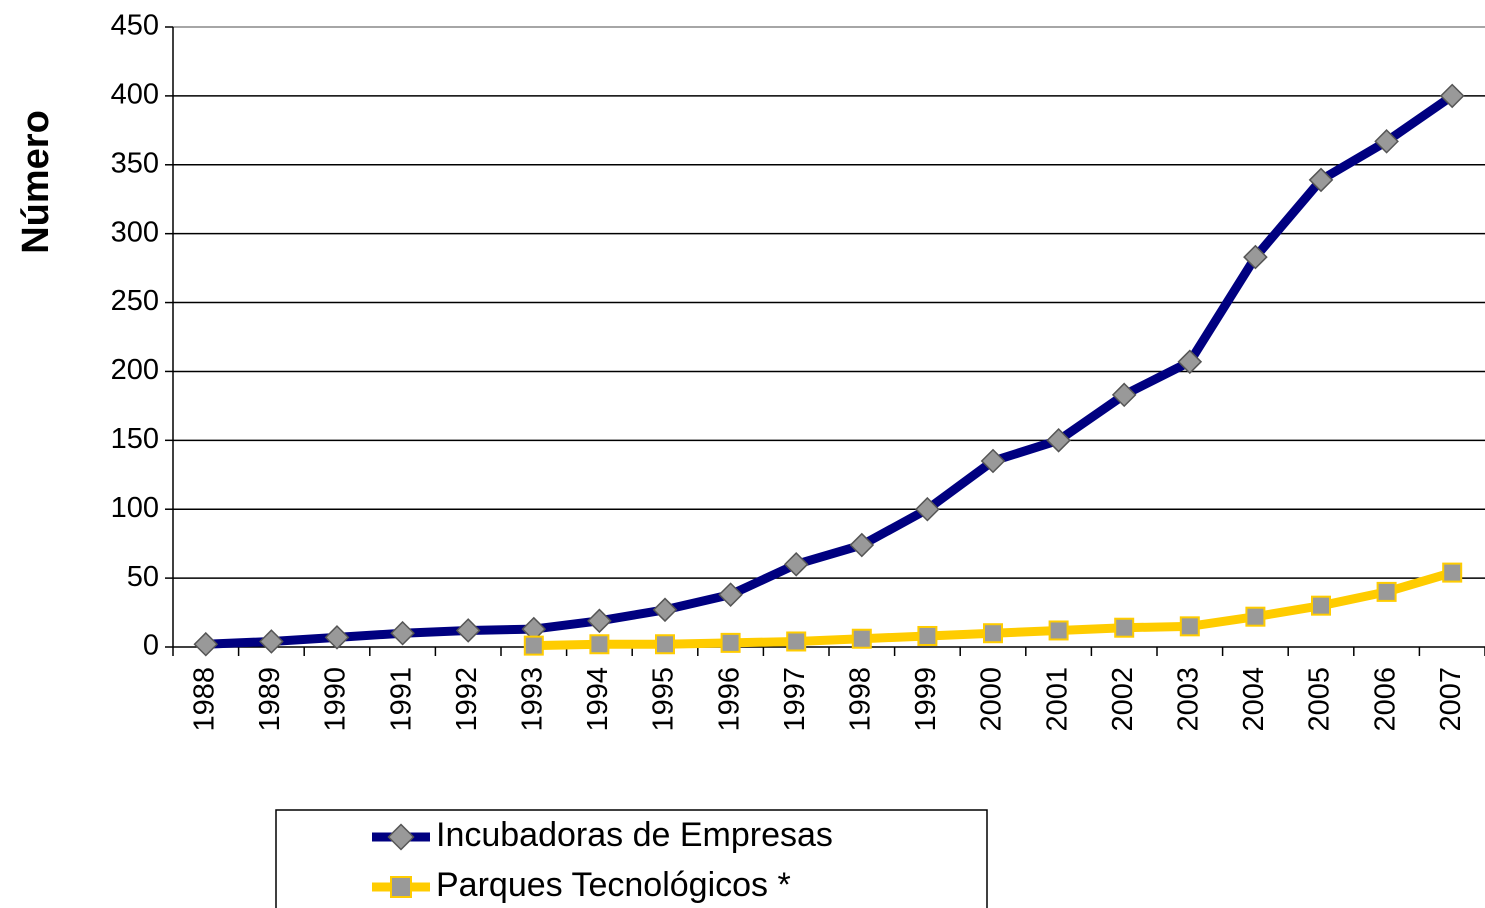  I want to click on y-tick-label: 50, so click(143, 577).